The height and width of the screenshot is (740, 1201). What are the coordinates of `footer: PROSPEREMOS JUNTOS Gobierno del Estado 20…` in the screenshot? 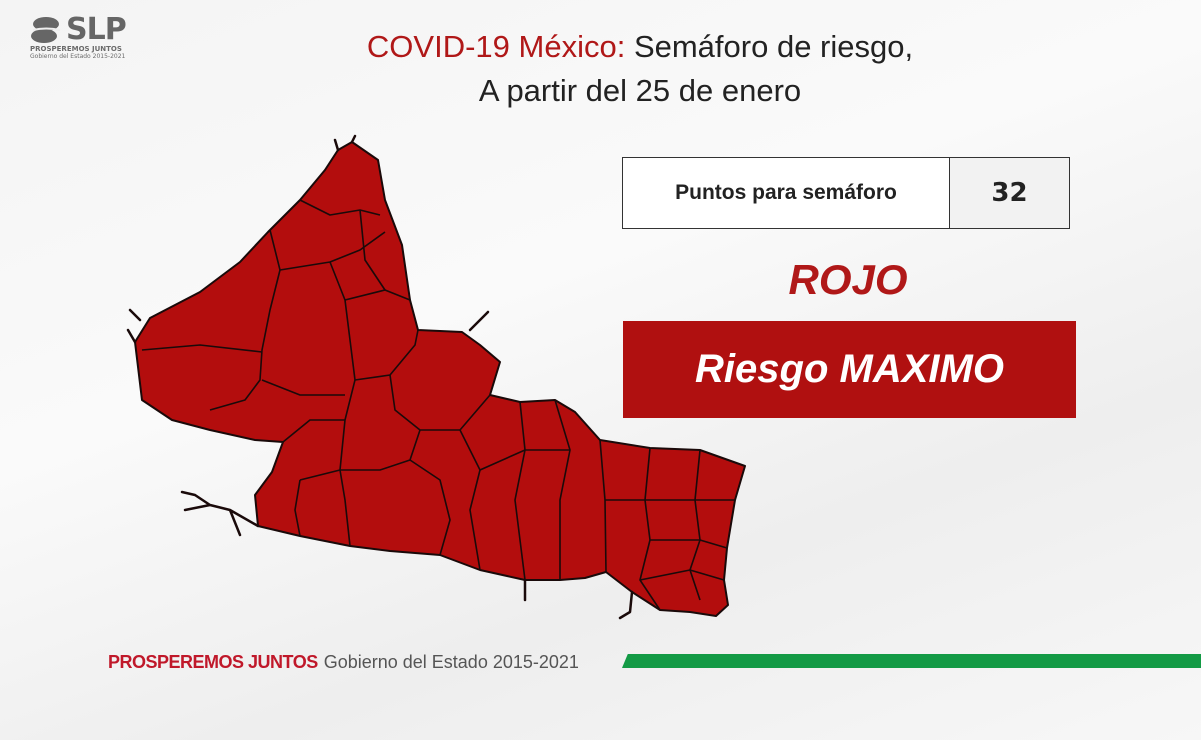 It's located at (343, 662).